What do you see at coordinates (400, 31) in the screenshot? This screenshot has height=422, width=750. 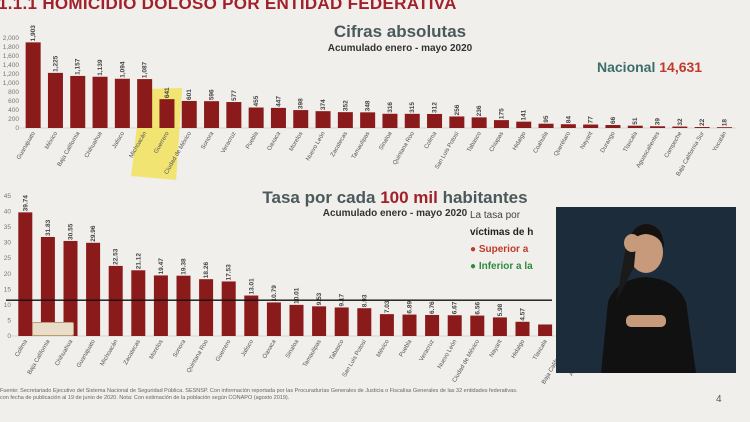 I see `chart1-title: Cifras absolutas` at bounding box center [400, 31].